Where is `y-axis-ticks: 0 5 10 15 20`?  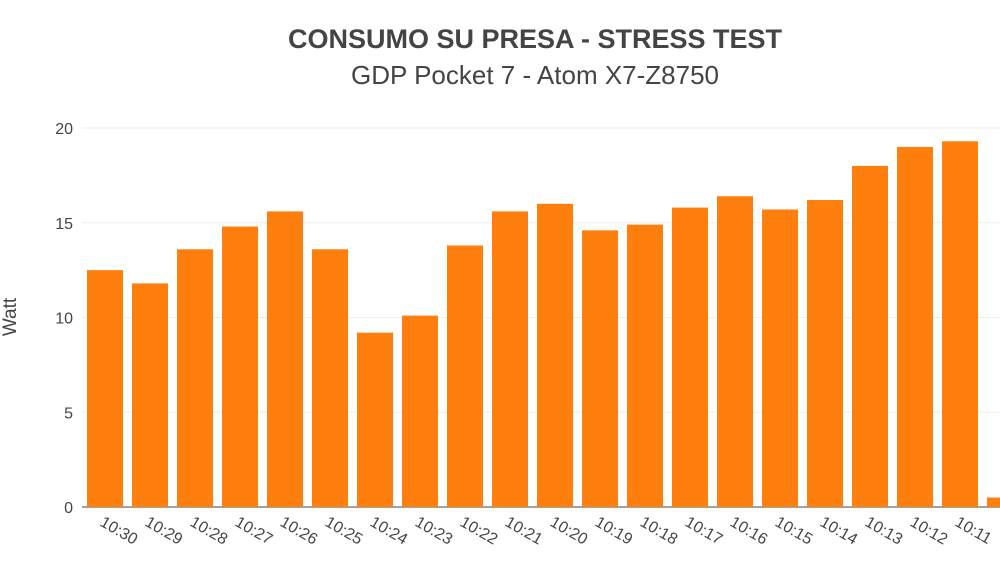 y-axis-ticks: 0 5 10 15 20 is located at coordinates (64, 319).